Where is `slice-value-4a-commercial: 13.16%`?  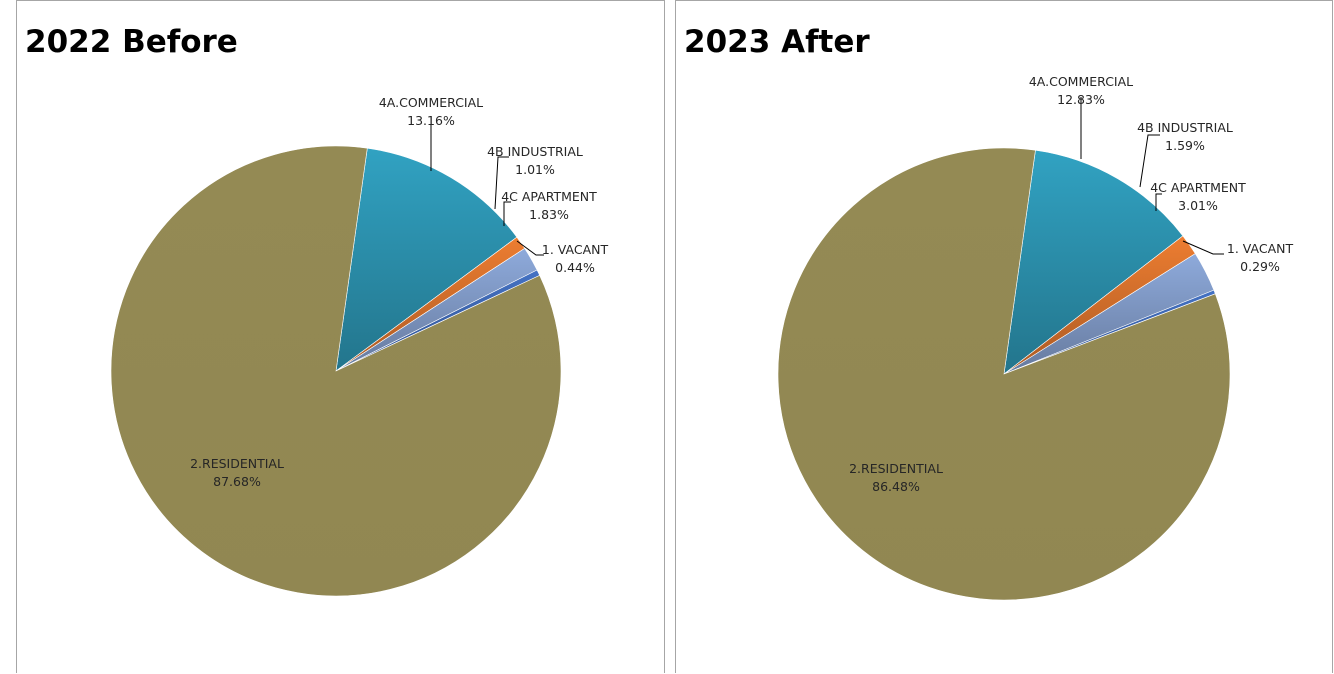 slice-value-4a-commercial: 13.16% is located at coordinates (431, 120).